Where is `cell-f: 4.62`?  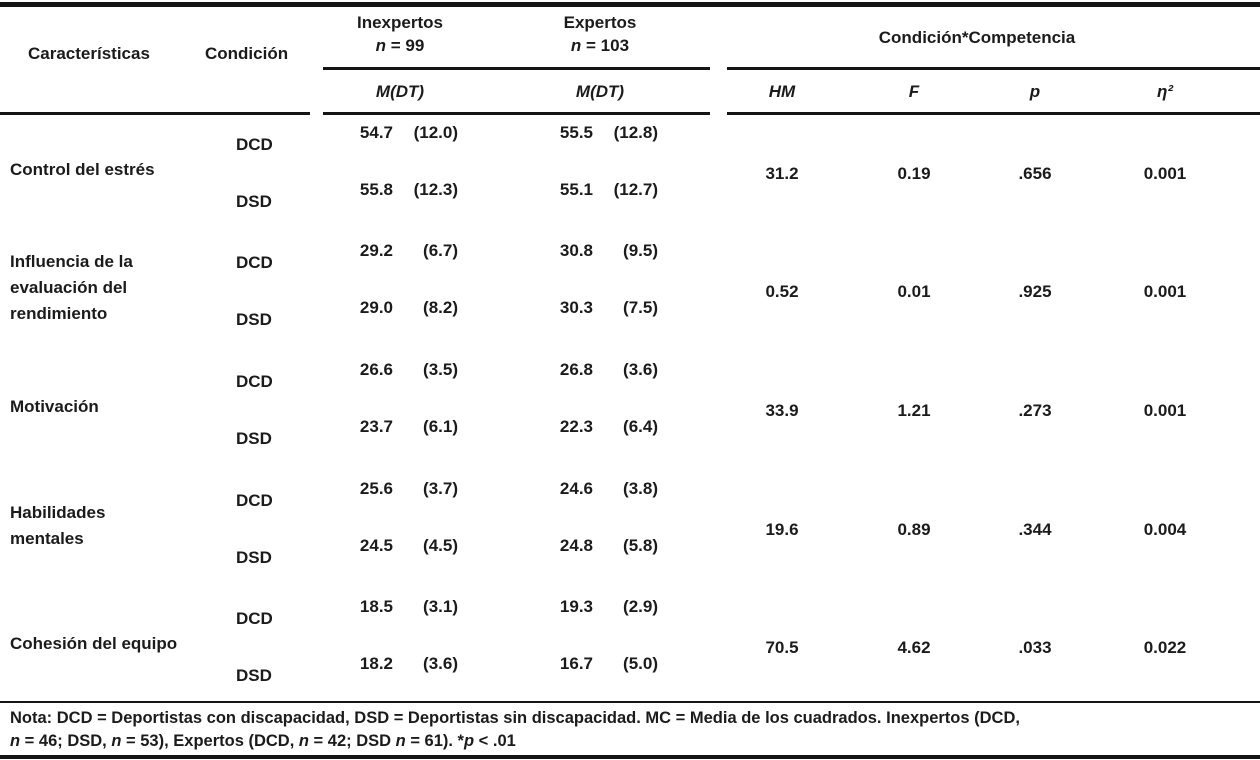 cell-f: 4.62 is located at coordinates (914, 647).